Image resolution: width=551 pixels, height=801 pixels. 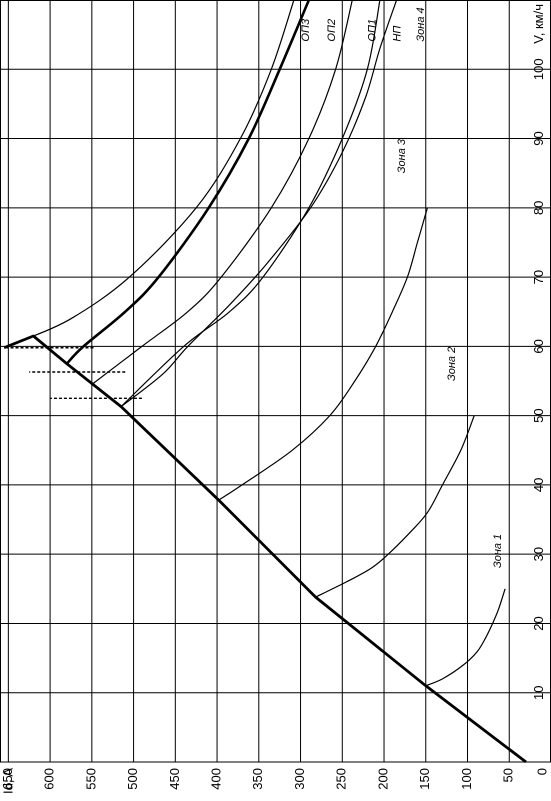 What do you see at coordinates (466, 779) in the screenshot?
I see `id-tick-label: 100` at bounding box center [466, 779].